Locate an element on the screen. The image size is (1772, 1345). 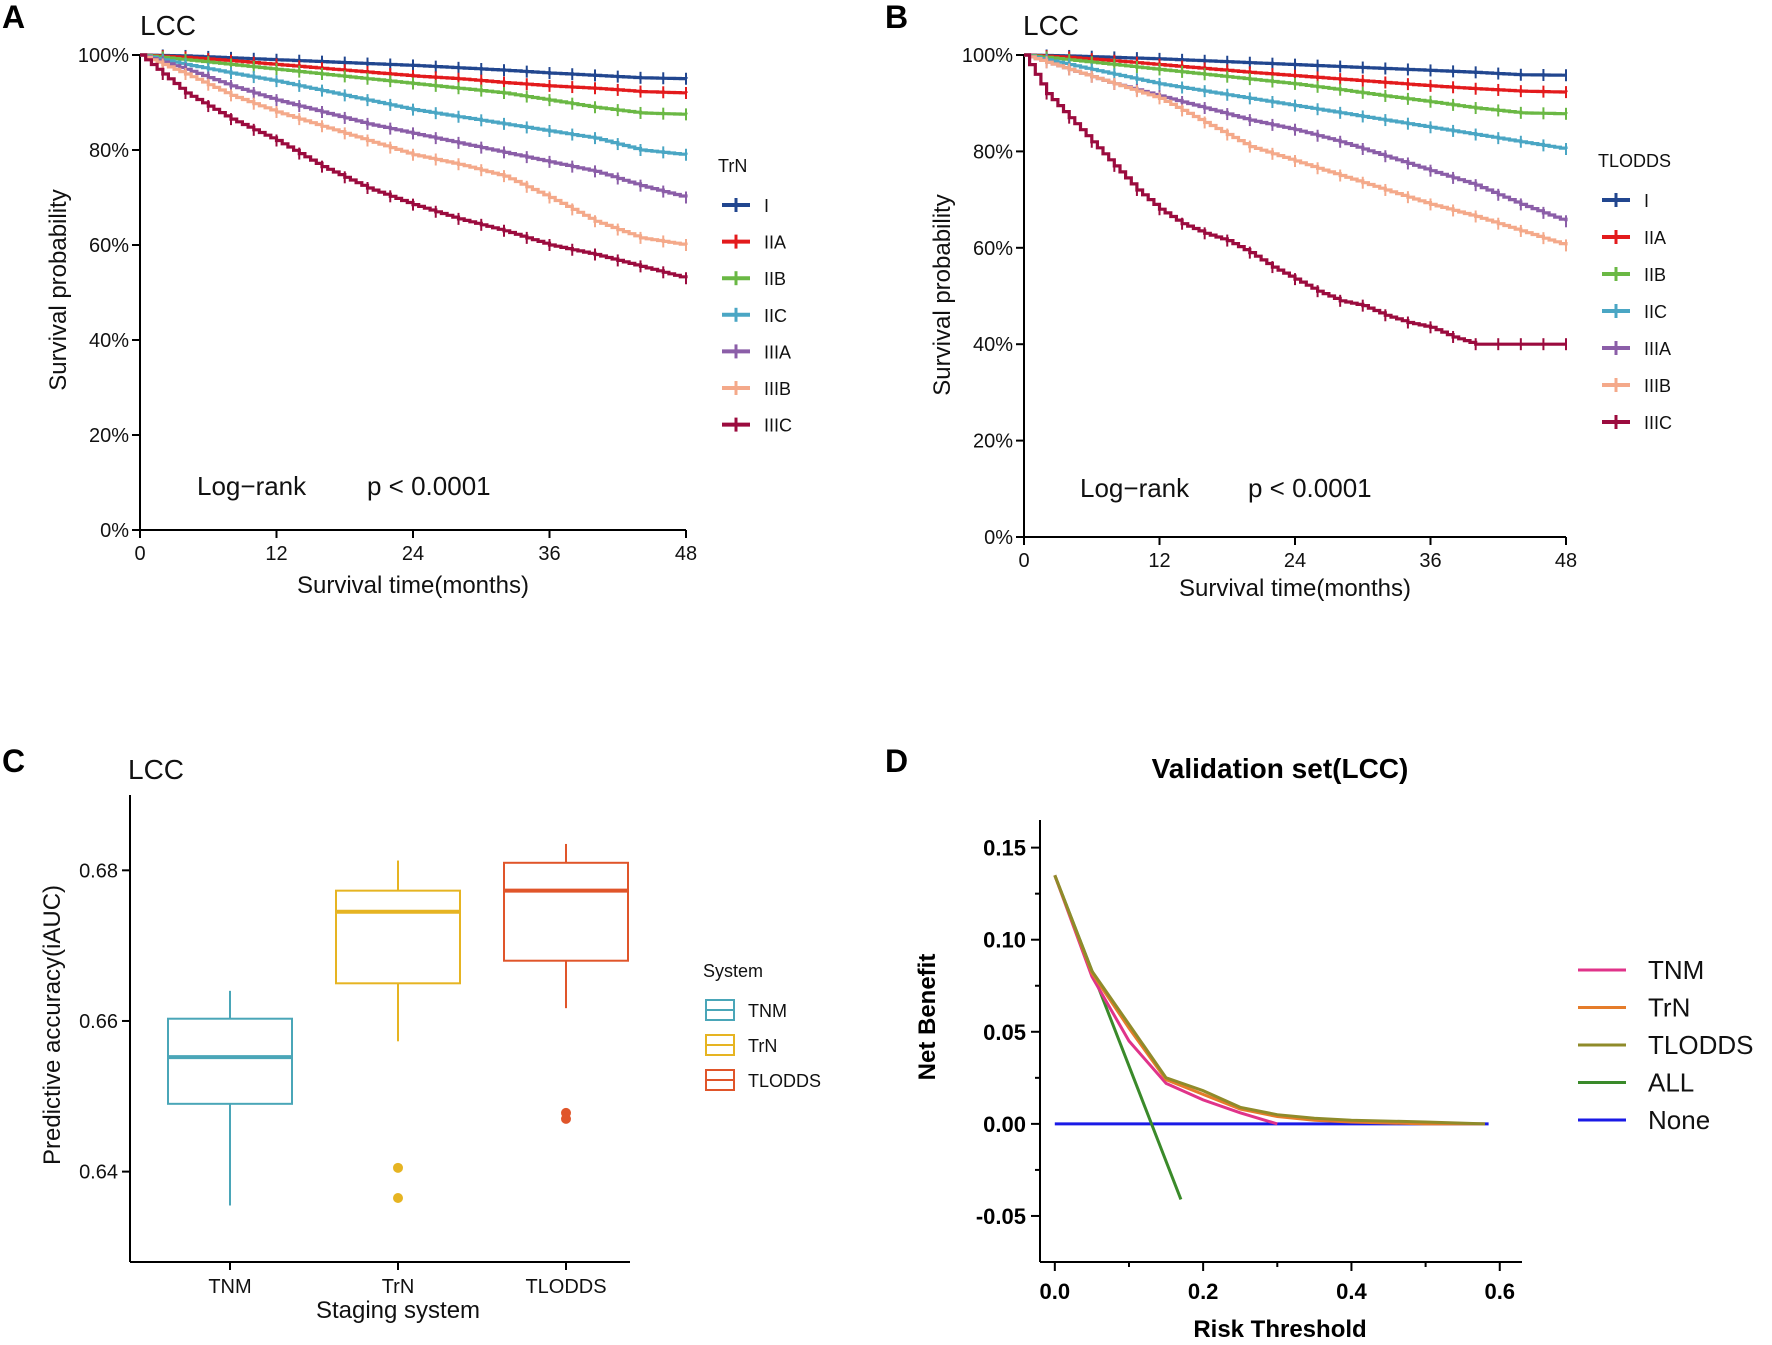
plot-title-a: LCC is located at coordinates (168, 25).